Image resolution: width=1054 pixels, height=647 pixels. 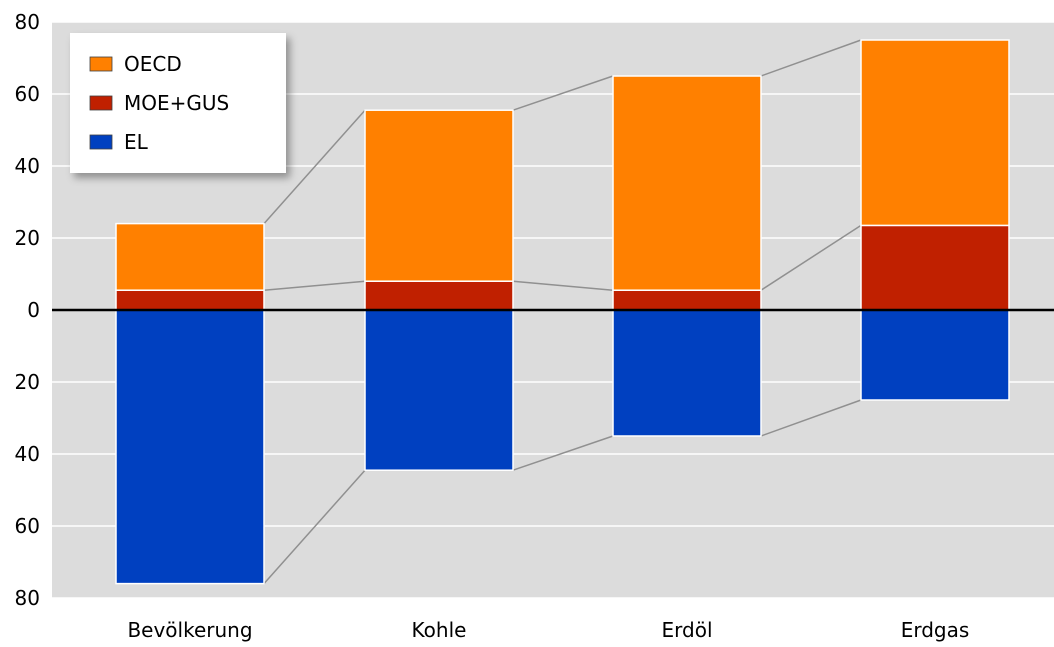 I want to click on y-axis-tick-labels: 80 60 40 20 0 20 40 60 80, so click(x=27, y=310).